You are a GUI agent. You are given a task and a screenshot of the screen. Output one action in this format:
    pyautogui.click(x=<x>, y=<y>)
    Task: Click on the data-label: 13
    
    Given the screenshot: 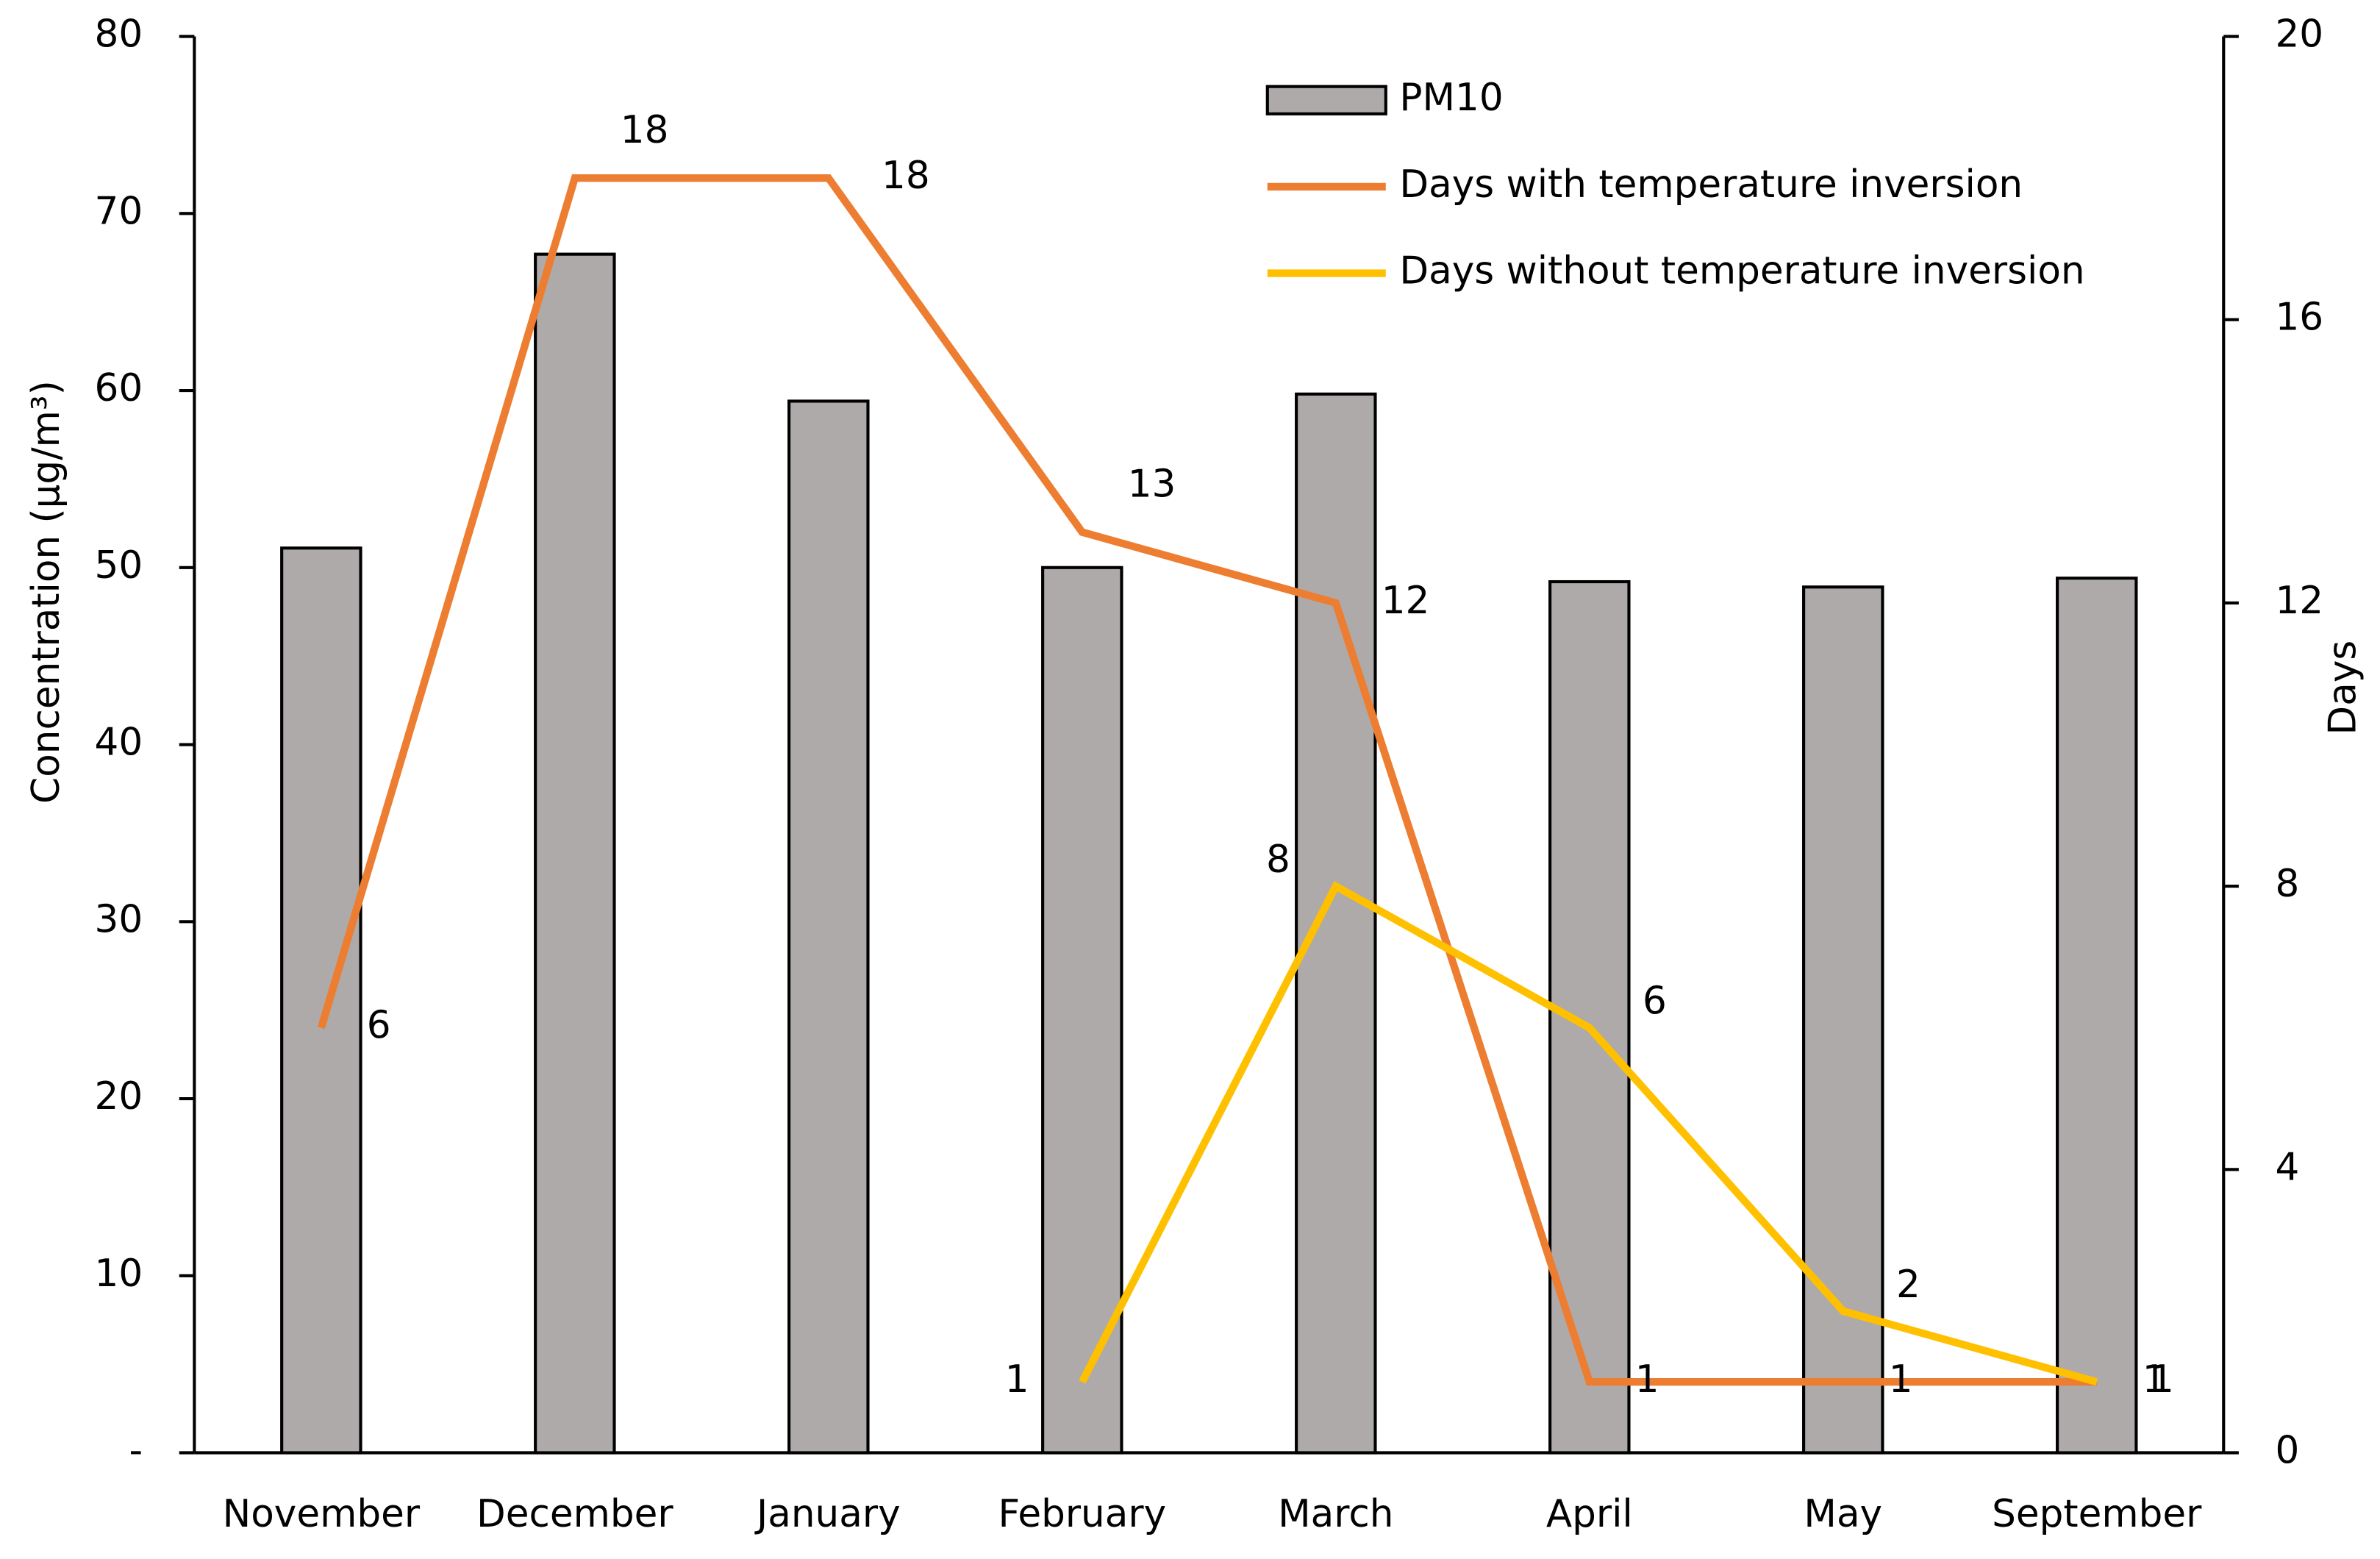 What is the action you would take?
    pyautogui.click(x=1152, y=485)
    